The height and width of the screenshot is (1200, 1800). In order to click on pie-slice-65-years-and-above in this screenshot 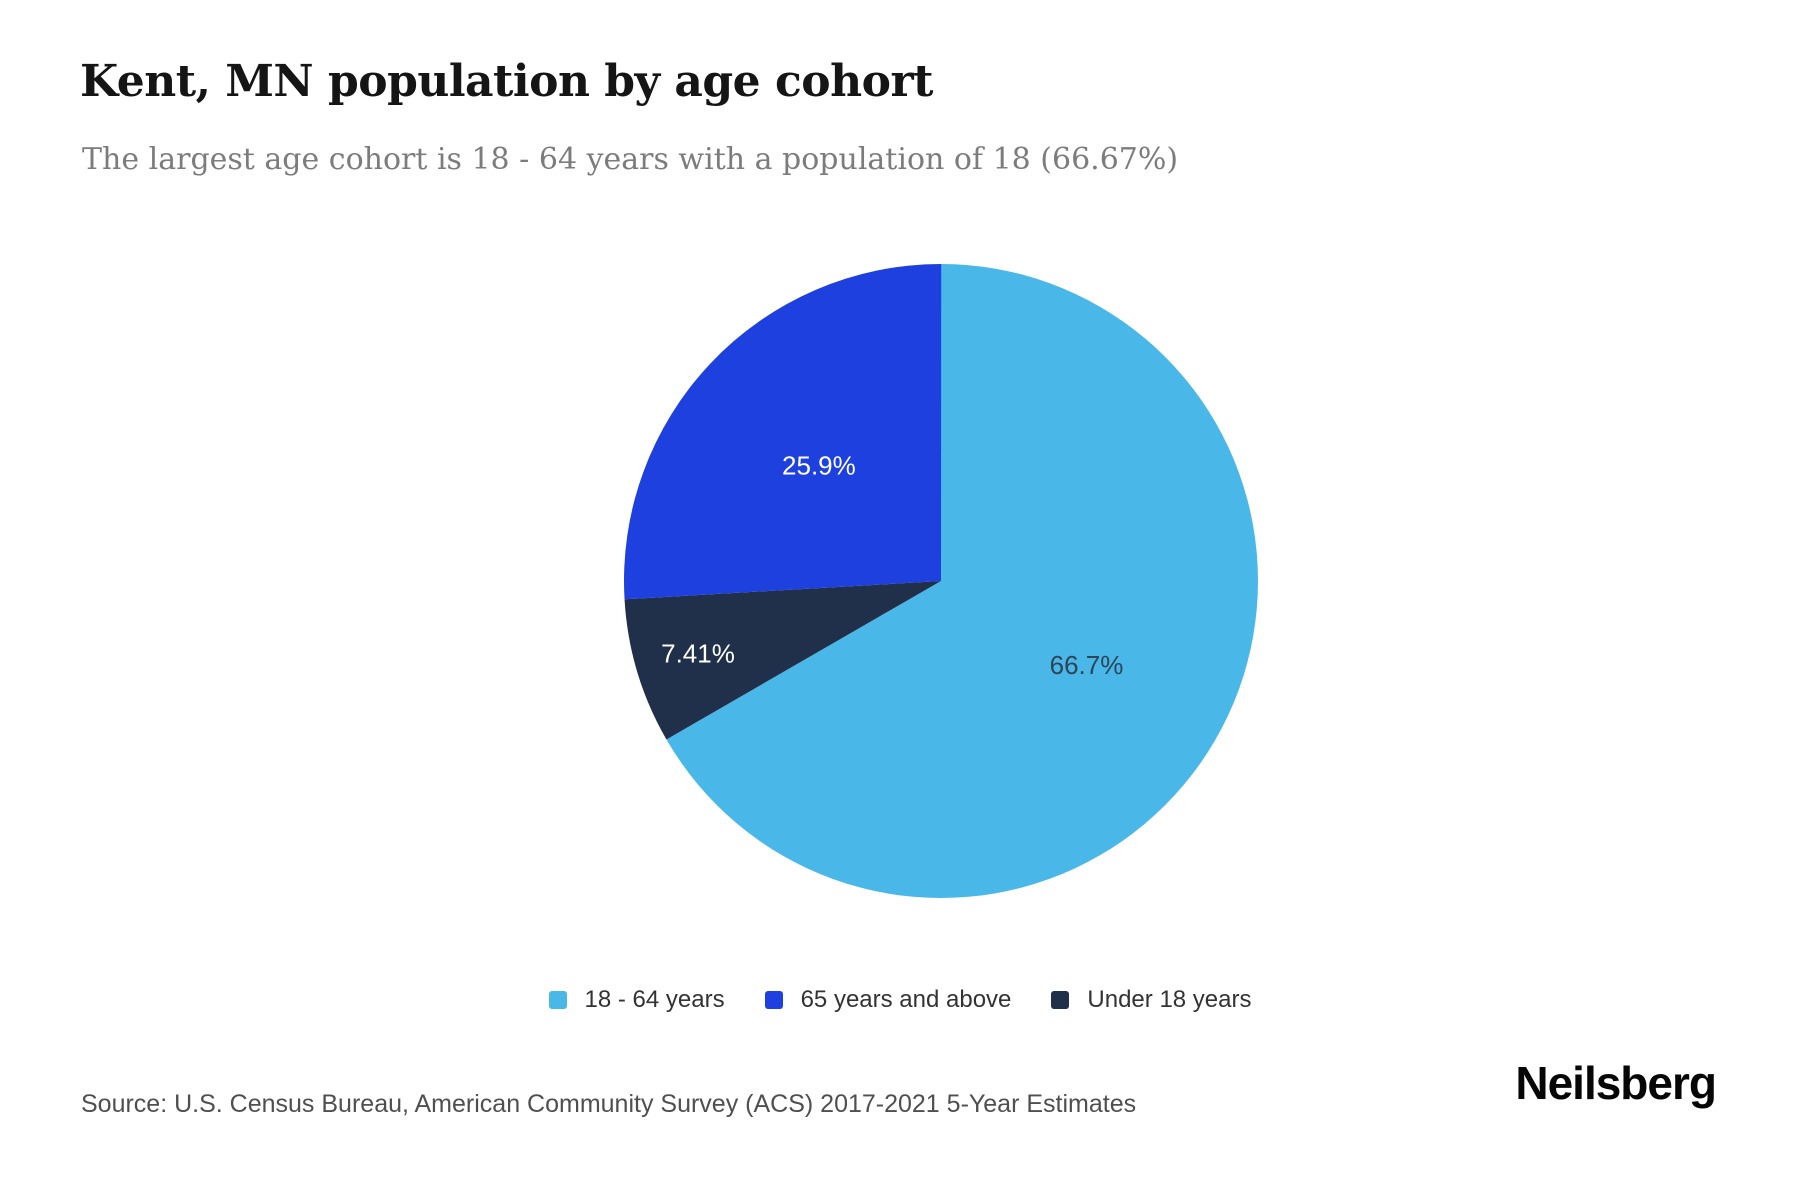, I will do `click(783, 431)`.